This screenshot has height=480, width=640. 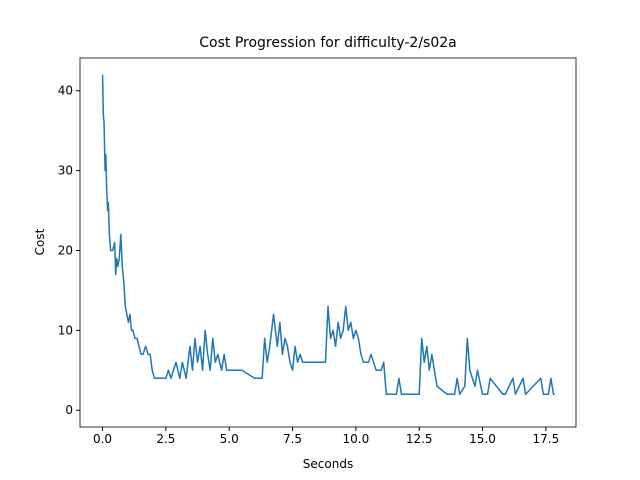 What do you see at coordinates (65, 171) in the screenshot?
I see `y-tick-label: 30` at bounding box center [65, 171].